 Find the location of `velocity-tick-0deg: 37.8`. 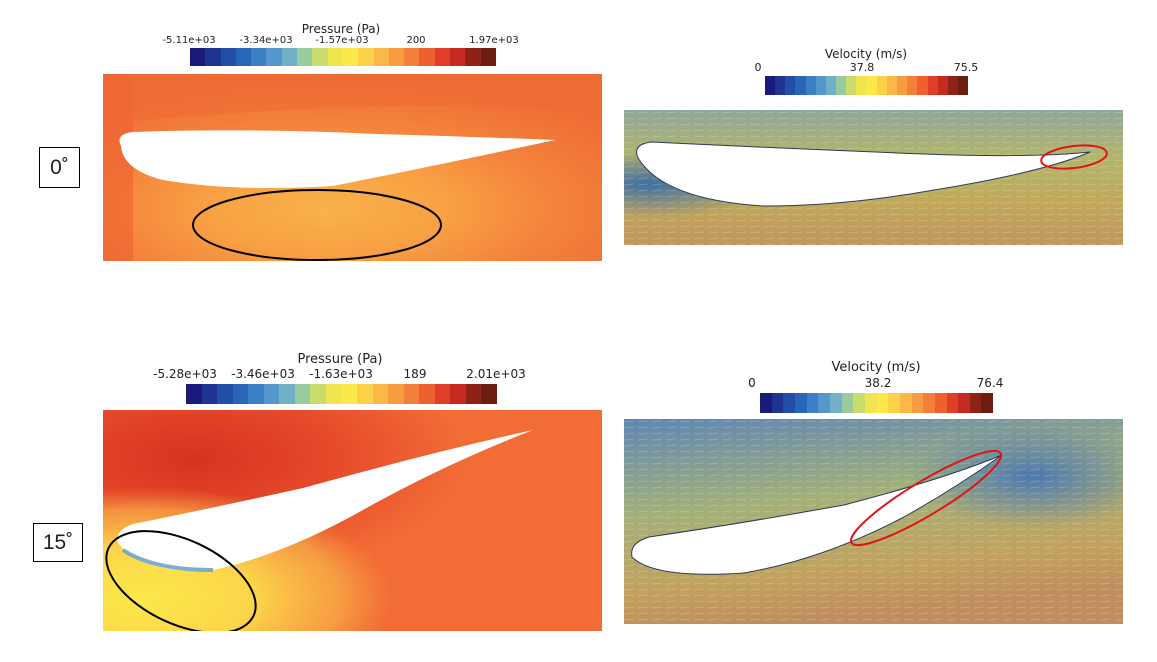

velocity-tick-0deg: 37.8 is located at coordinates (862, 67).